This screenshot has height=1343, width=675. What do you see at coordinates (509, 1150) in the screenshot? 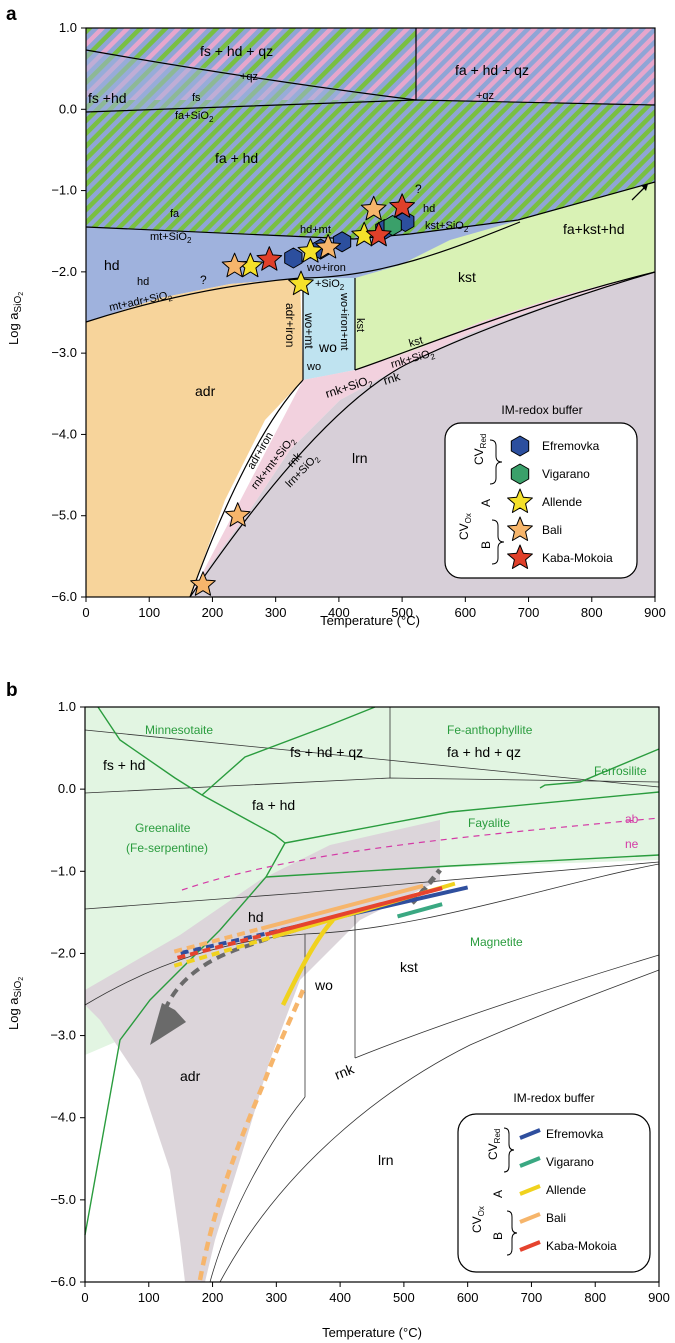
I see `panel-b-legend-brace-red` at bounding box center [509, 1150].